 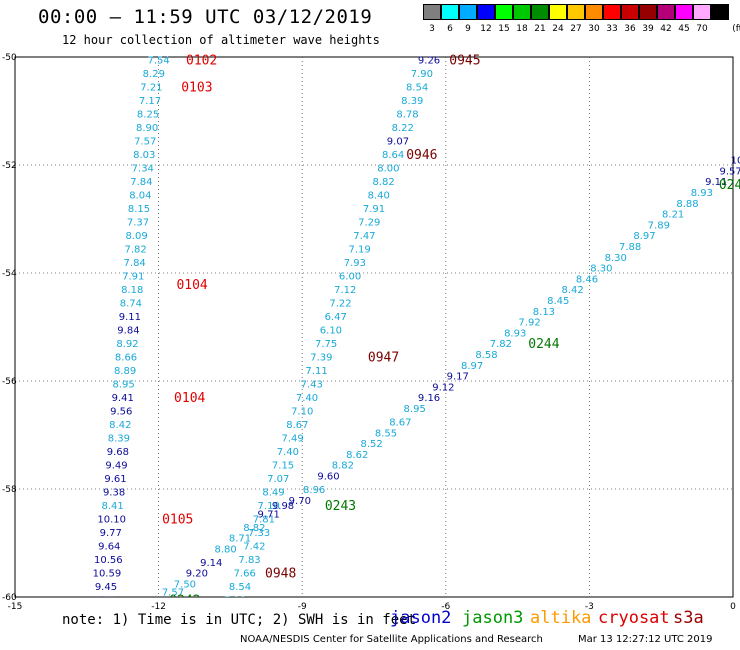 What do you see at coordinates (321, 358) in the screenshot?
I see `wave-height-value: 7.39` at bounding box center [321, 358].